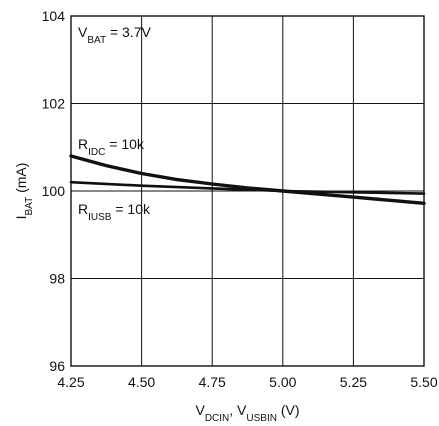  I want to click on x-tick-label: 4.75, so click(212, 382).